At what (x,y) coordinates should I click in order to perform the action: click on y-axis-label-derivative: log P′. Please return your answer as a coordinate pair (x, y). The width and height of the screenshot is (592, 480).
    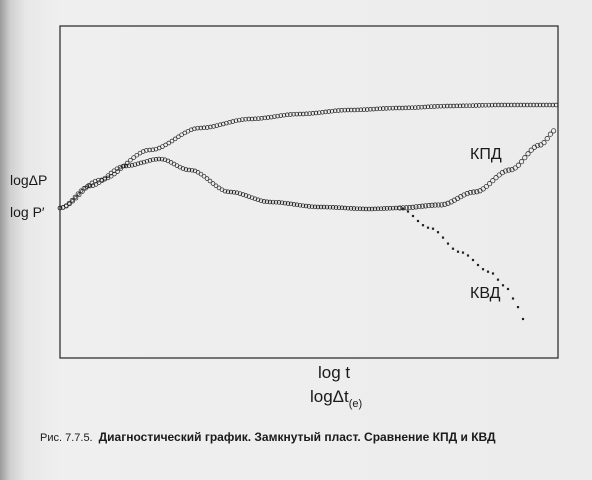
    Looking at the image, I should click on (27, 212).